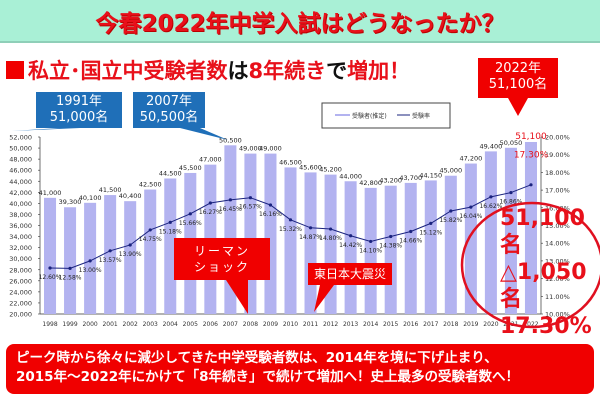 This screenshot has width=600, height=400. I want to click on legend-line-label: 受験率, so click(421, 116).